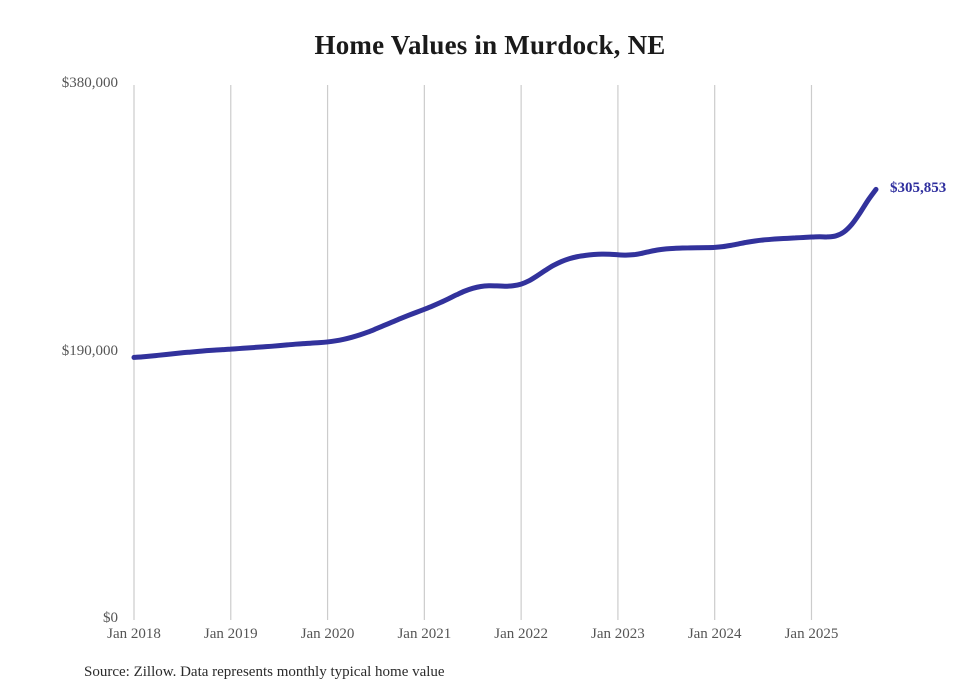 The height and width of the screenshot is (699, 980). Describe the element at coordinates (618, 634) in the screenshot. I see `x-axis-tick-label: Jan 2023` at that location.